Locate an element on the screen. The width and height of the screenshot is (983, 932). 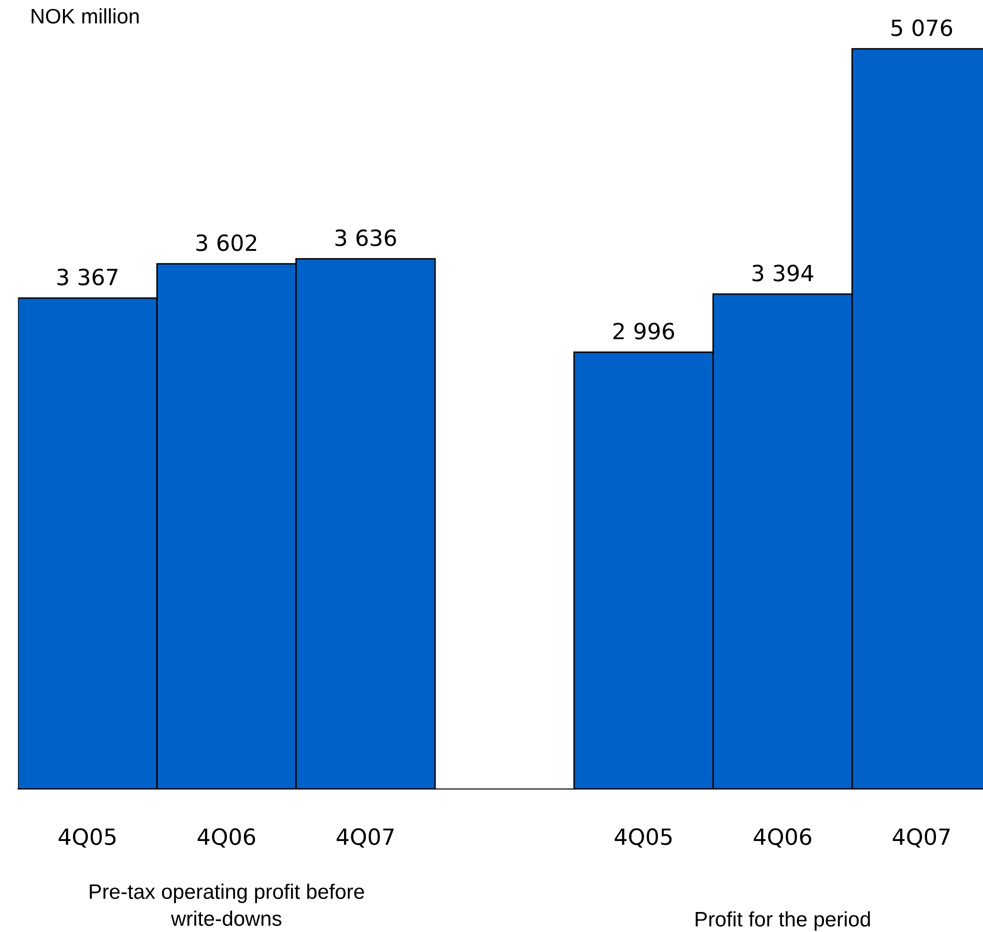
data-label: 3 394 is located at coordinates (783, 273).